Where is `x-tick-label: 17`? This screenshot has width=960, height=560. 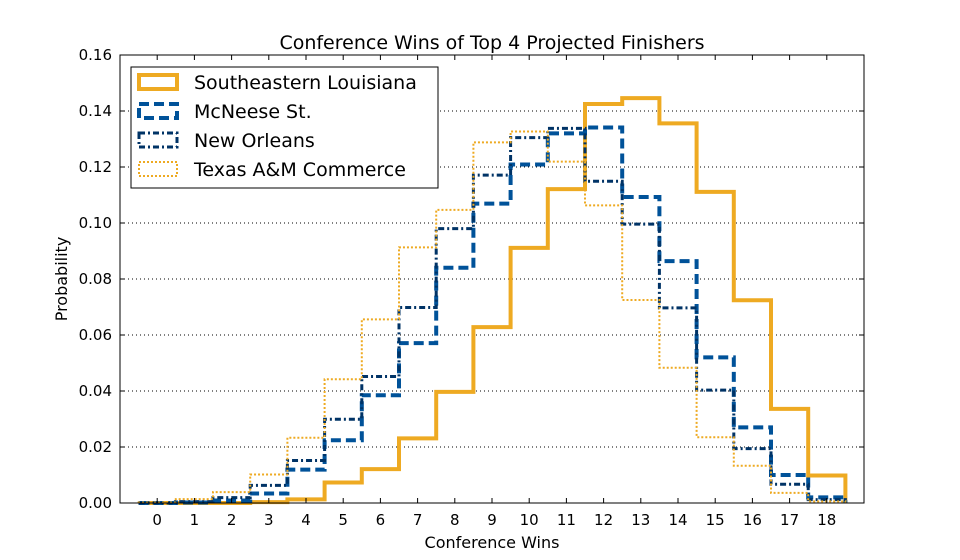 x-tick-label: 17 is located at coordinates (789, 520).